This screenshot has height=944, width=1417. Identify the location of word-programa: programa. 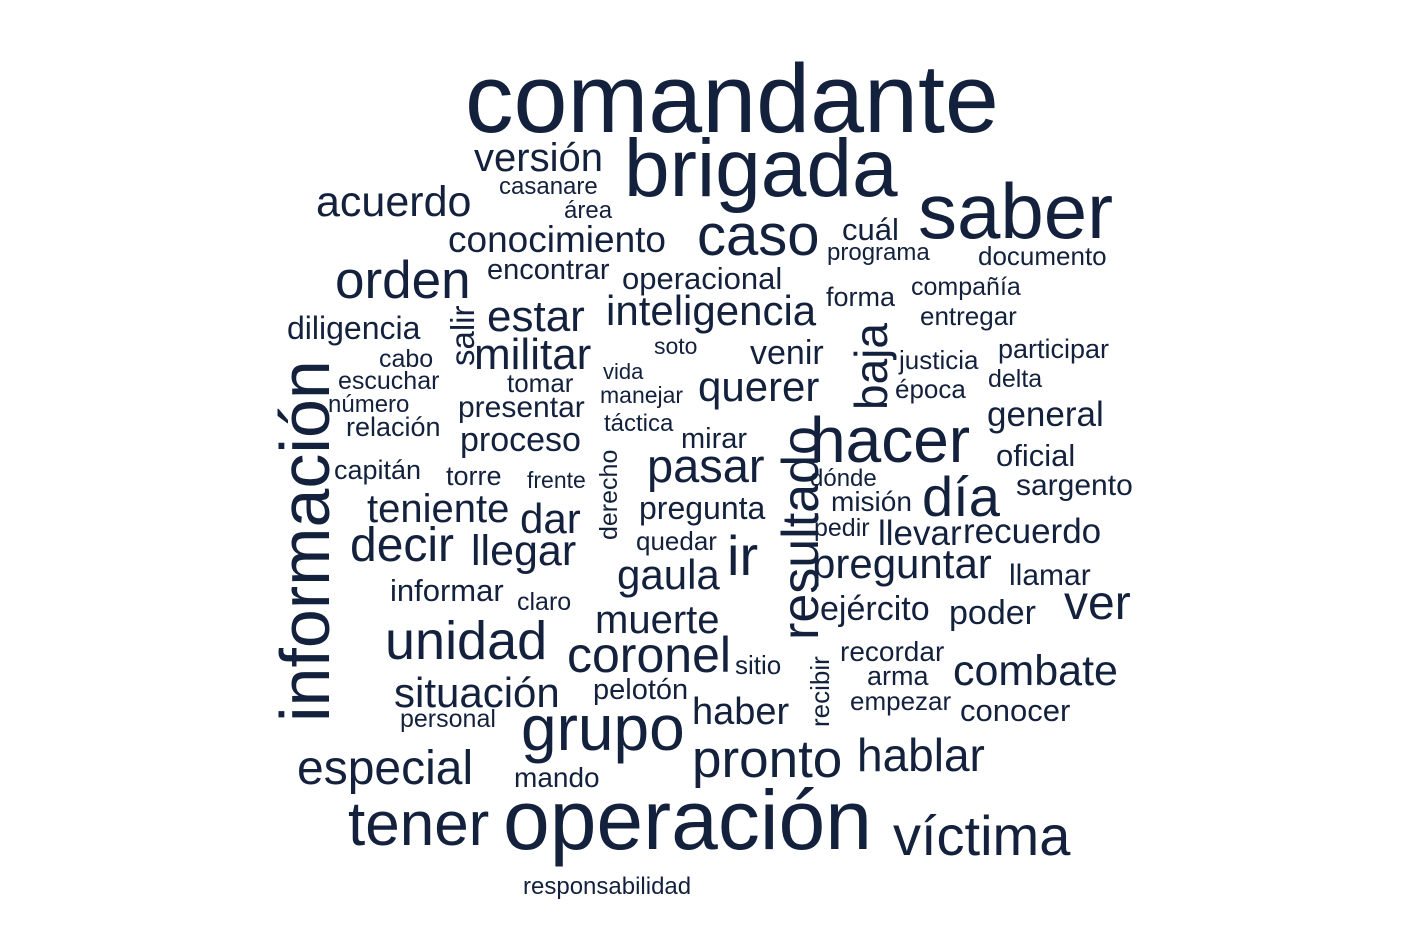
(878, 252).